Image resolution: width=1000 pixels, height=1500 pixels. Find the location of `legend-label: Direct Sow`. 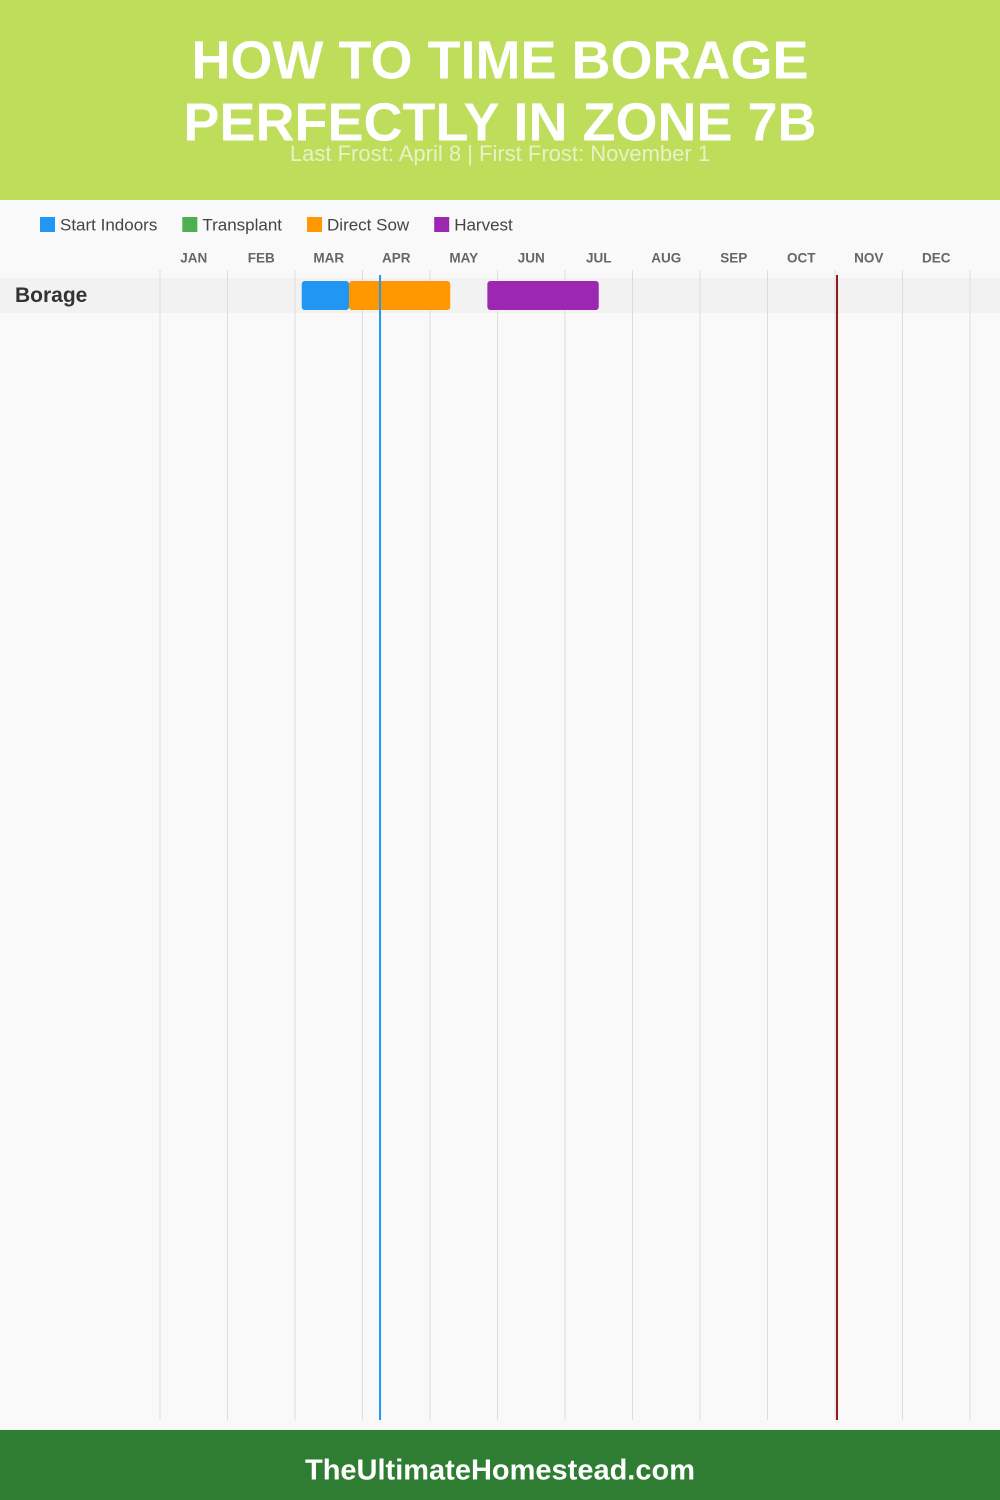

legend-label: Direct Sow is located at coordinates (368, 224).